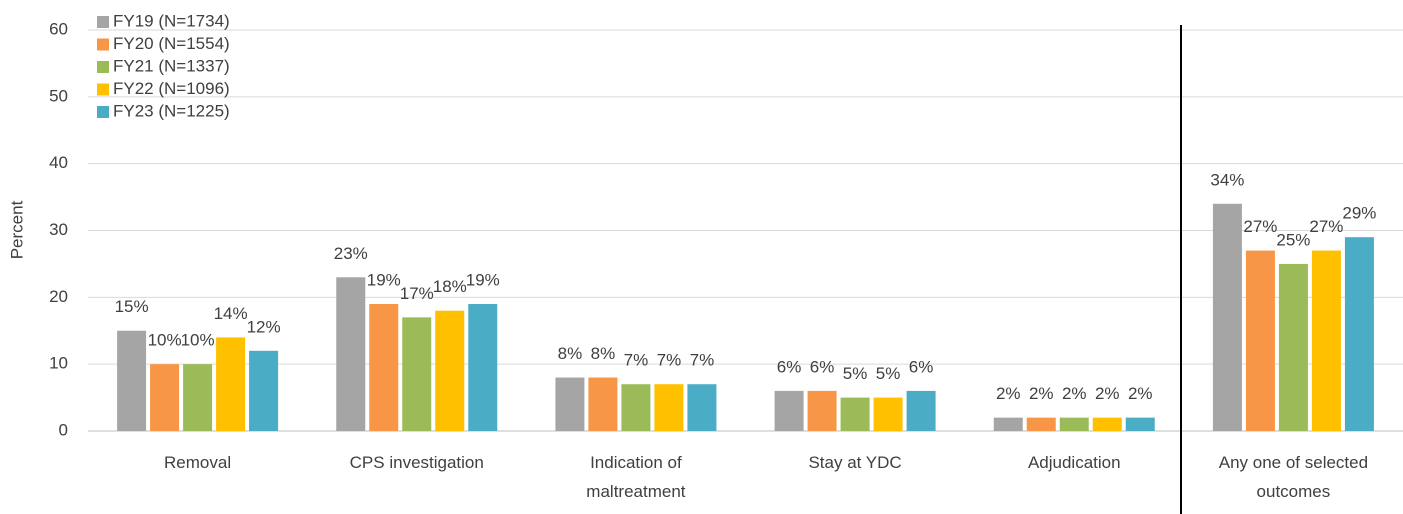  What do you see at coordinates (264, 326) in the screenshot?
I see `value-label: 12%` at bounding box center [264, 326].